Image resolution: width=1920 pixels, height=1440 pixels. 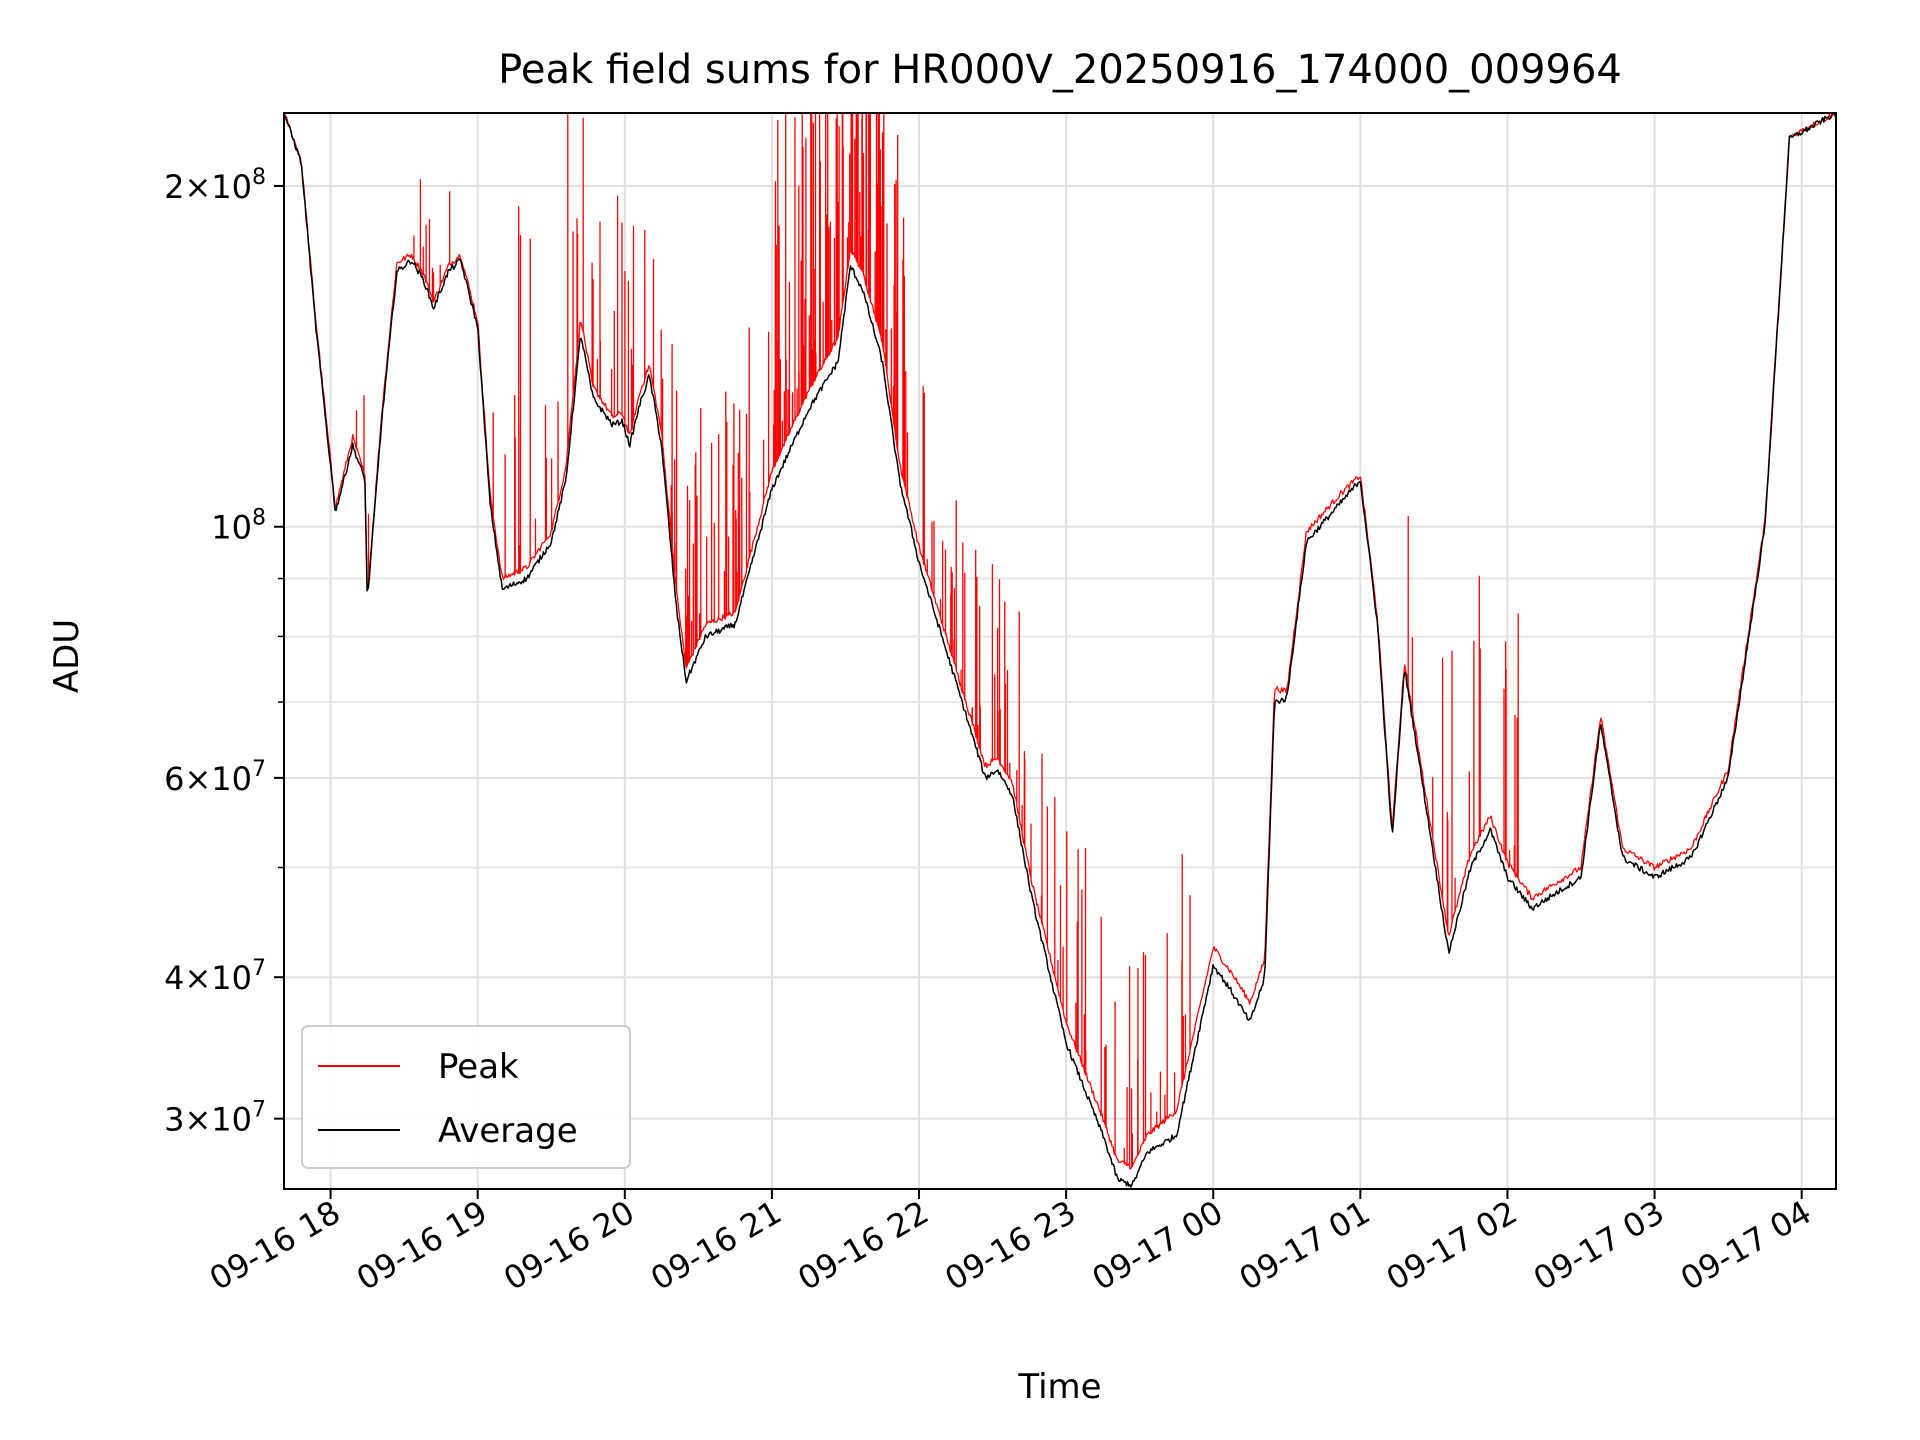 What do you see at coordinates (215, 777) in the screenshot?
I see `y-tick-label: 6×107` at bounding box center [215, 777].